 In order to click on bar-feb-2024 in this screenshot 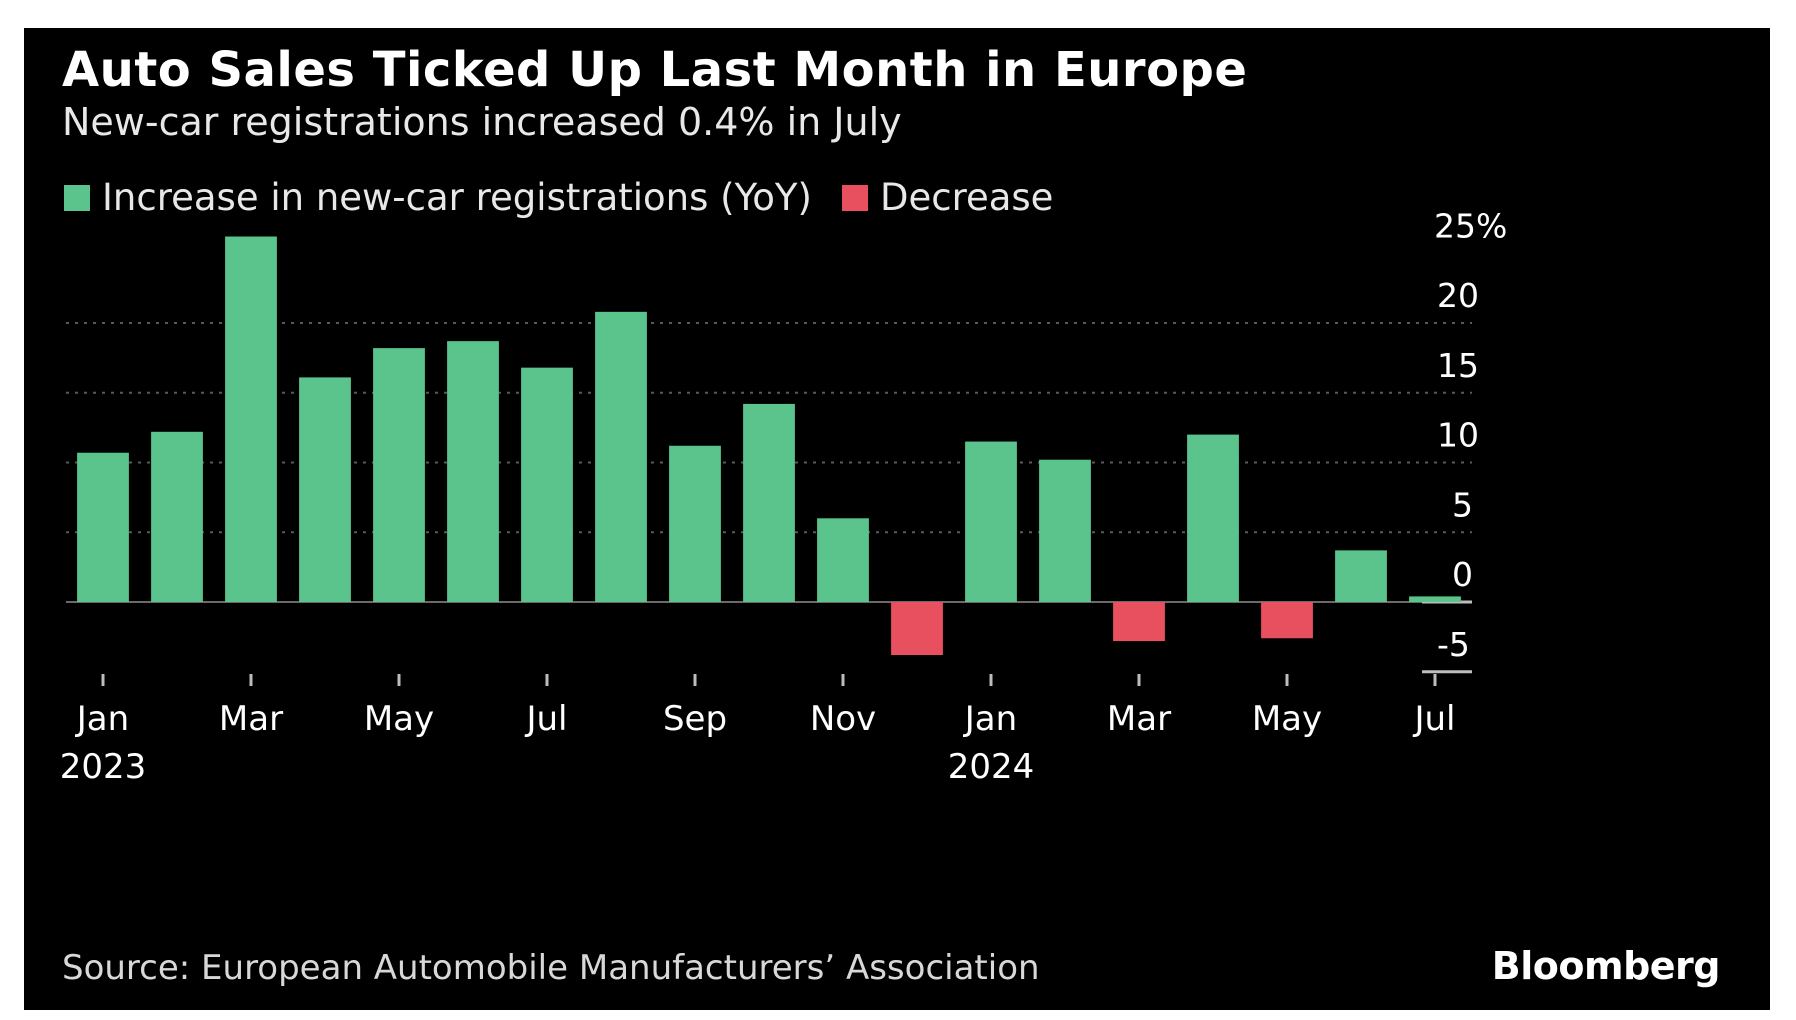, I will do `click(1065, 530)`.